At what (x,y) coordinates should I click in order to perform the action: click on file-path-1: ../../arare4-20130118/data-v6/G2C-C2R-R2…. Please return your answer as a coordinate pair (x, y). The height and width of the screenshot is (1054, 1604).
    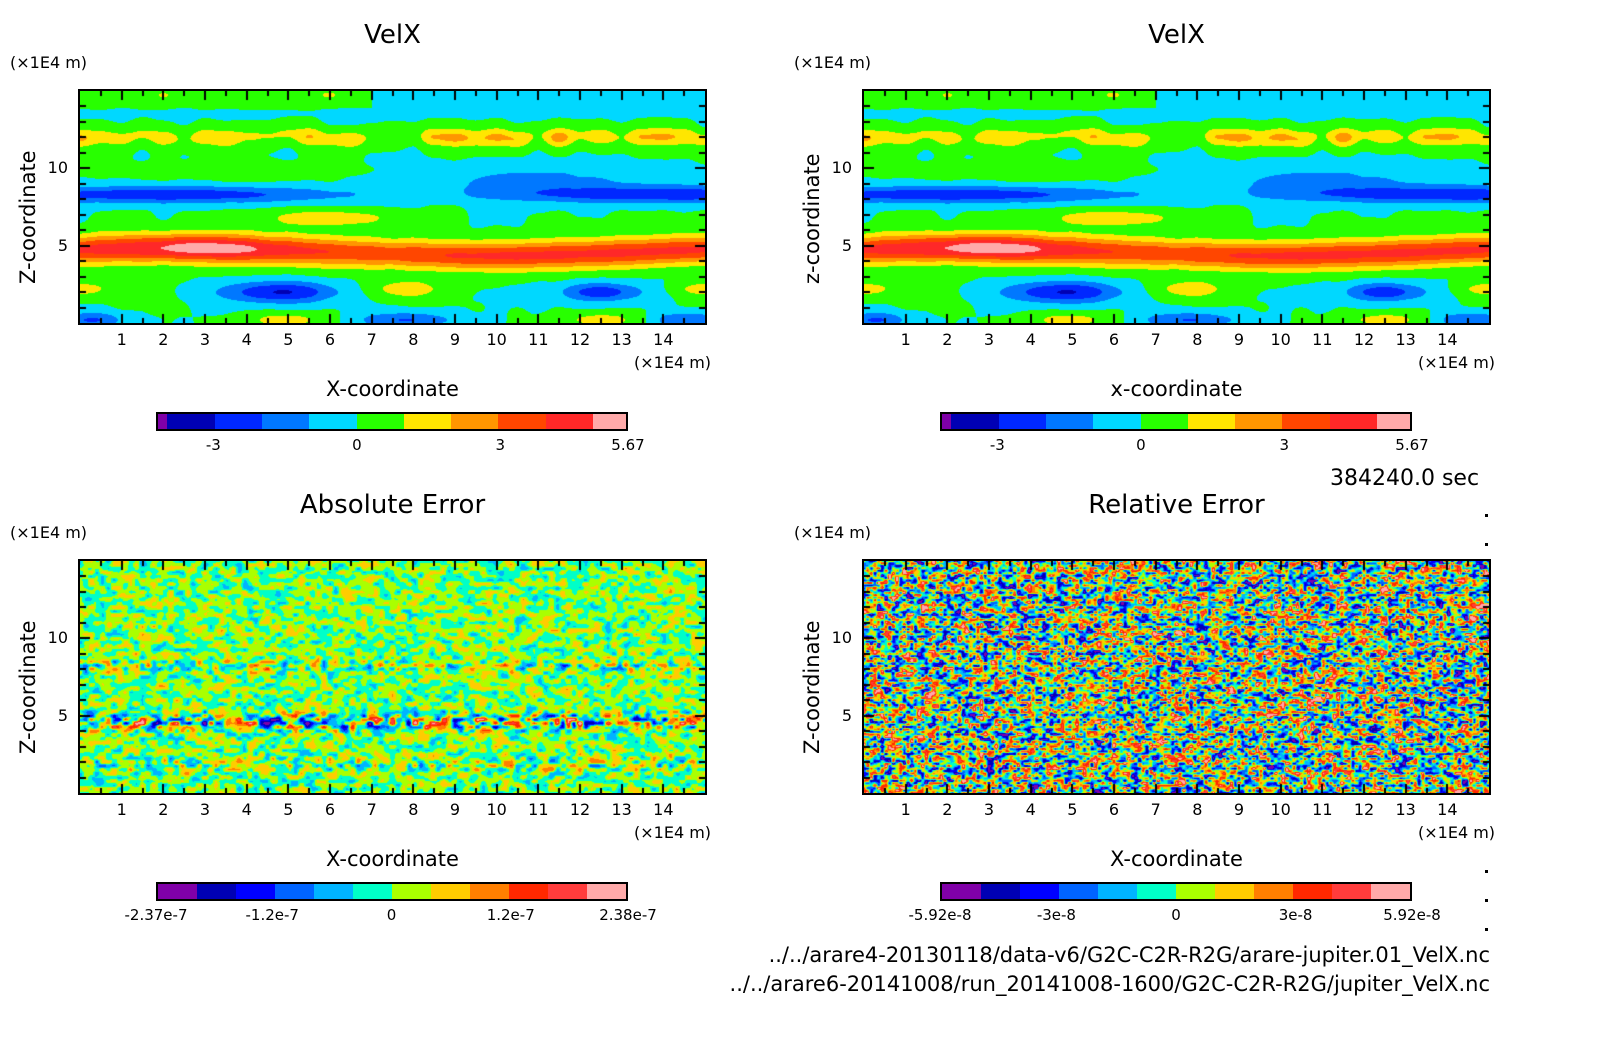
    Looking at the image, I should click on (1129, 955).